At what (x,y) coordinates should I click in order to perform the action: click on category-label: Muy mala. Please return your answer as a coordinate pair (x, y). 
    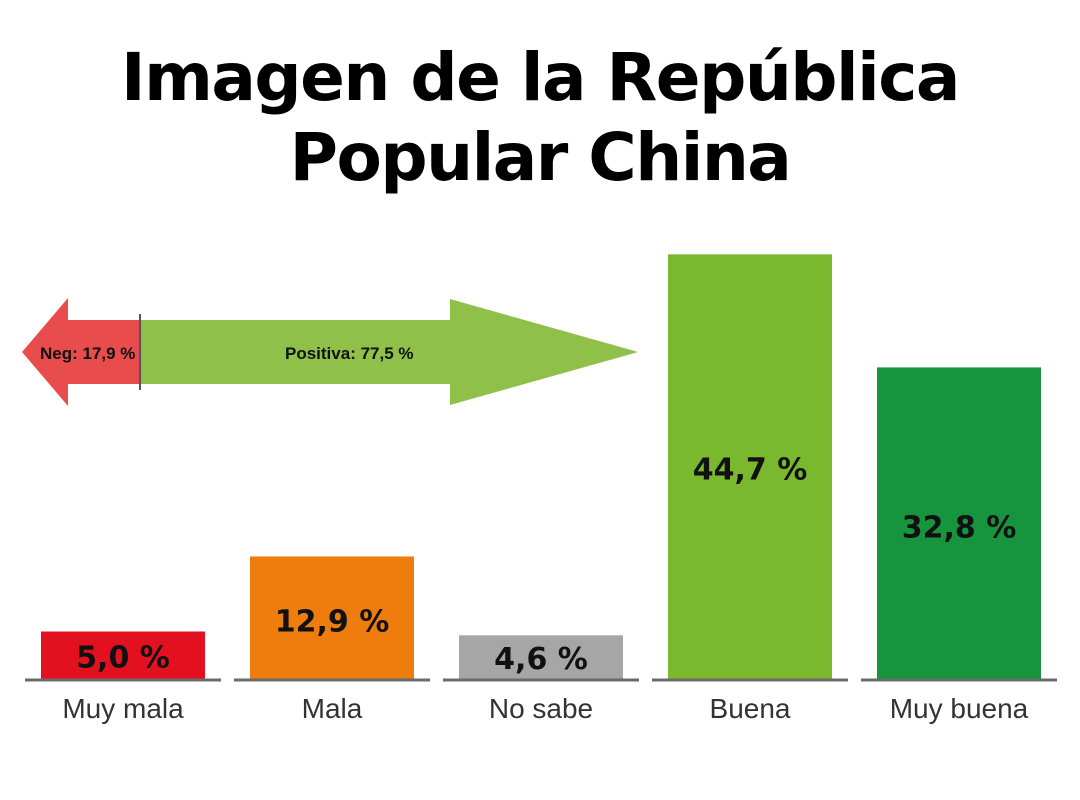
    Looking at the image, I should click on (123, 708).